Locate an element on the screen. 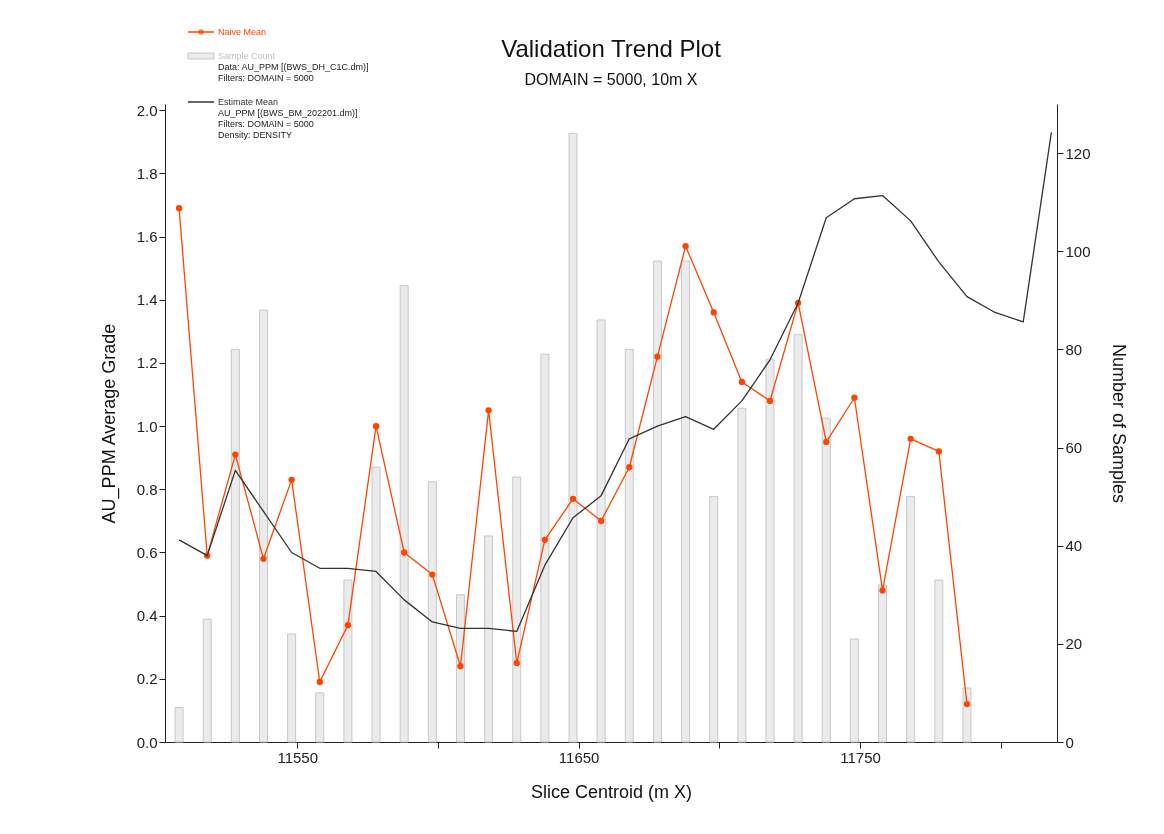 The image size is (1164, 834). text: Filters: DOMAIN = 5000 is located at coordinates (266, 78).